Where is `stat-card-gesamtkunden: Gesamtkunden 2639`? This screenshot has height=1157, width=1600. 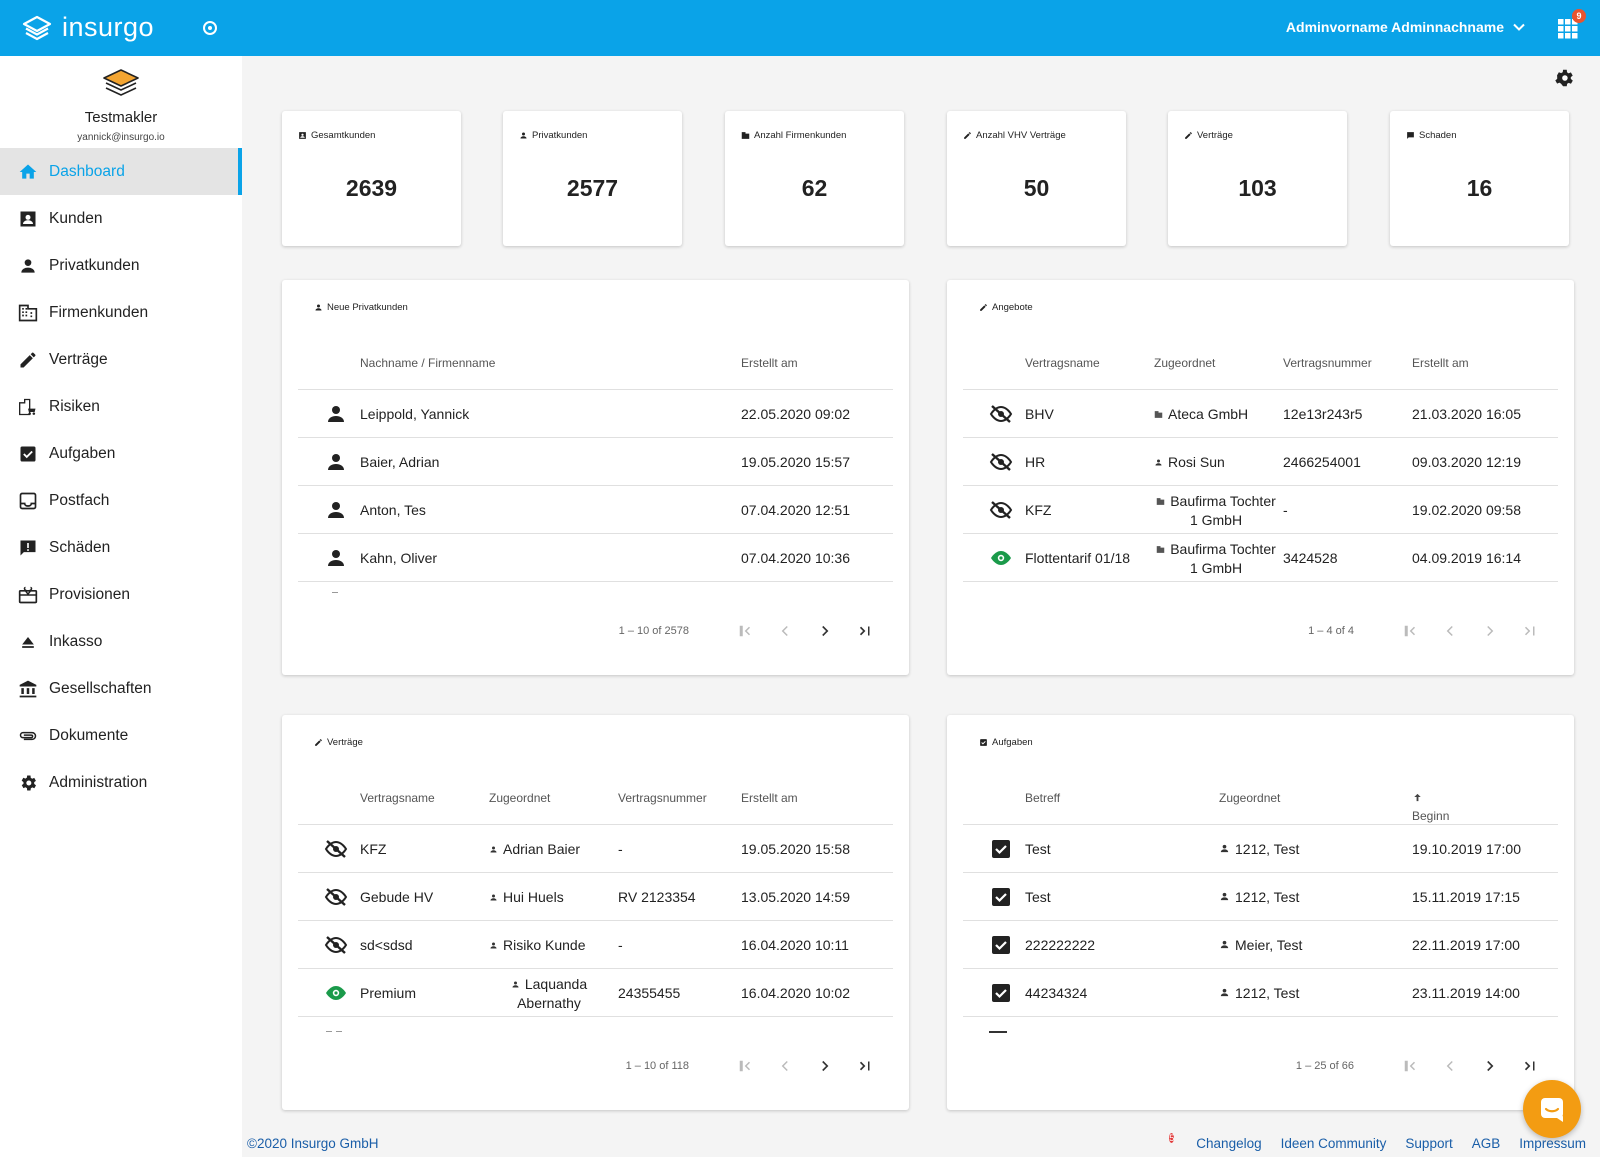 stat-card-gesamtkunden: Gesamtkunden 2639 is located at coordinates (371, 178).